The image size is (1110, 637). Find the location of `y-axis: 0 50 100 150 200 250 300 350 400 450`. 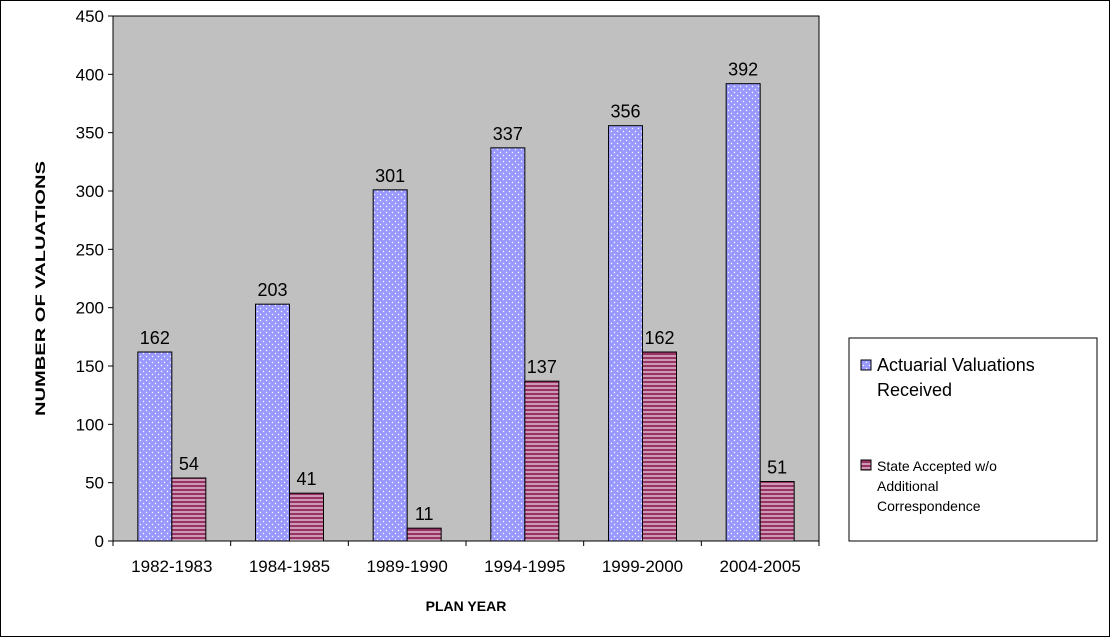

y-axis: 0 50 100 150 200 250 300 350 400 450 is located at coordinates (95, 279).